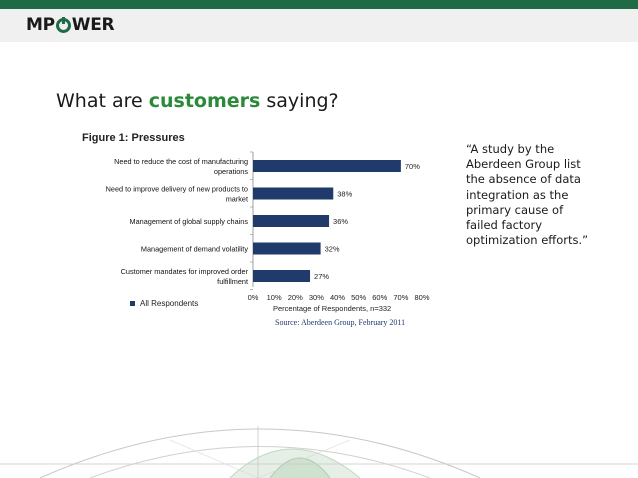 The width and height of the screenshot is (638, 478). What do you see at coordinates (379, 297) in the screenshot?
I see `x-tick-label: 60%` at bounding box center [379, 297].